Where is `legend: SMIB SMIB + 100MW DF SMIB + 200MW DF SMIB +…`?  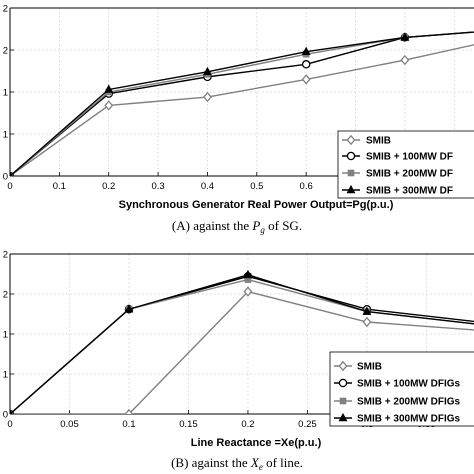
legend: SMIB SMIB + 100MW DF SMIB + 200MW DF SMIB +… is located at coordinates (405, 164).